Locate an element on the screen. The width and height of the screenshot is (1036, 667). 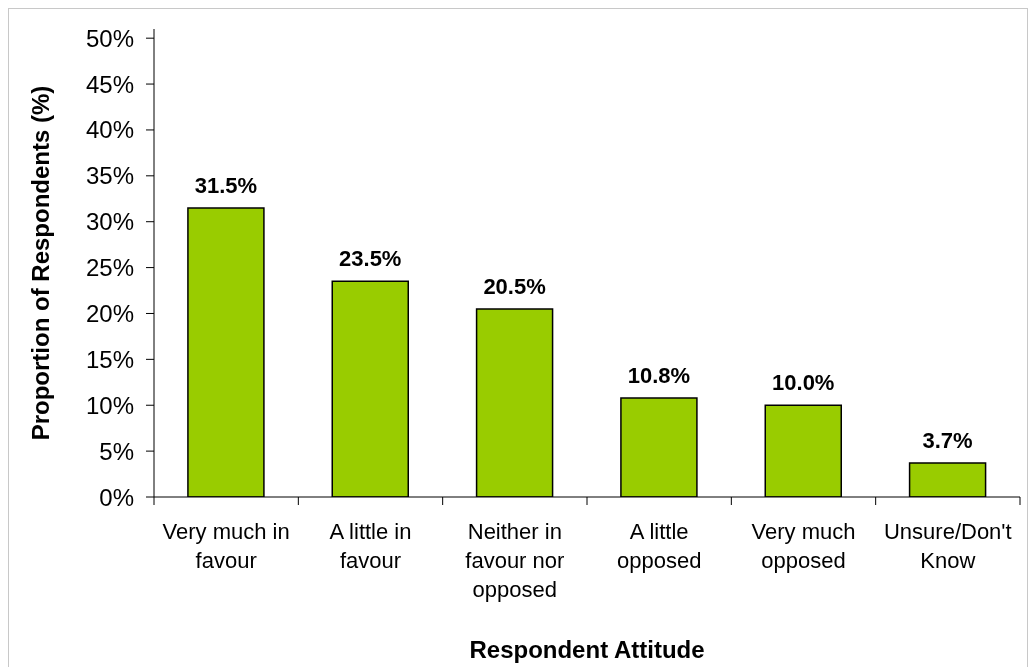
x-axis-title: Respondent Attitude is located at coordinates (587, 649).